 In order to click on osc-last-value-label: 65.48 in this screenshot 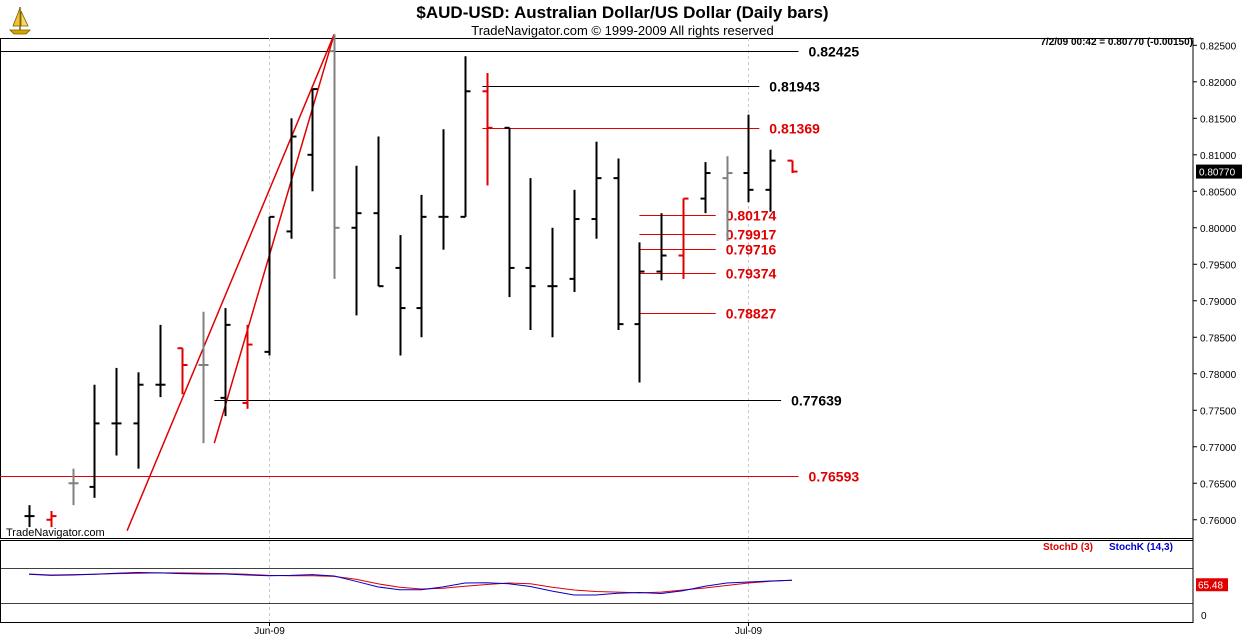, I will do `click(1210, 585)`.